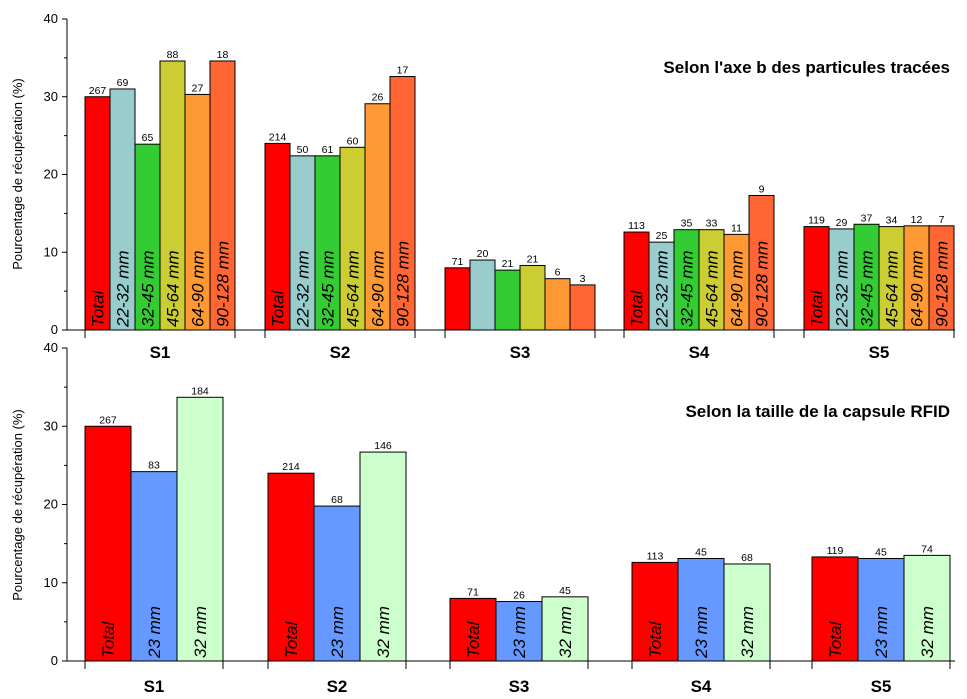  Describe the element at coordinates (662, 236) in the screenshot. I see `data-label: 25` at that location.